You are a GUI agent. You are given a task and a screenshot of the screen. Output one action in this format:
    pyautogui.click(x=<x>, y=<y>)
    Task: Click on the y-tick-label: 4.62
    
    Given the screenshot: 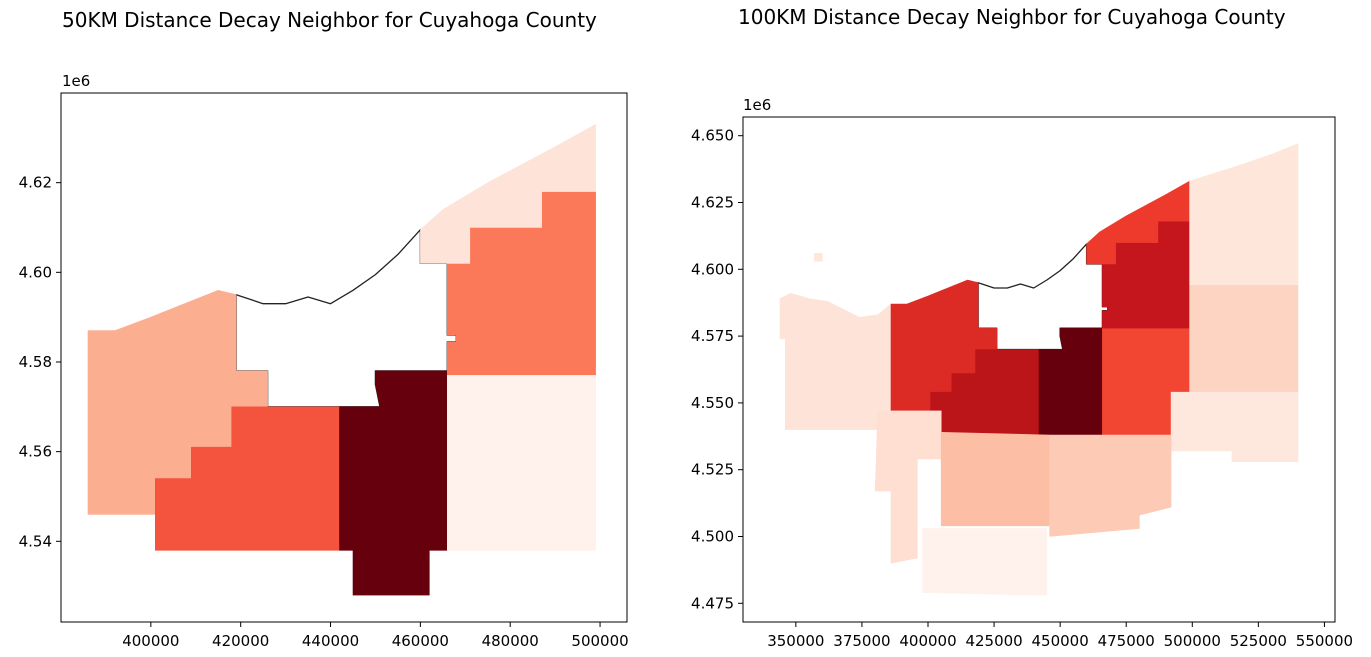 What is the action you would take?
    pyautogui.click(x=35, y=183)
    